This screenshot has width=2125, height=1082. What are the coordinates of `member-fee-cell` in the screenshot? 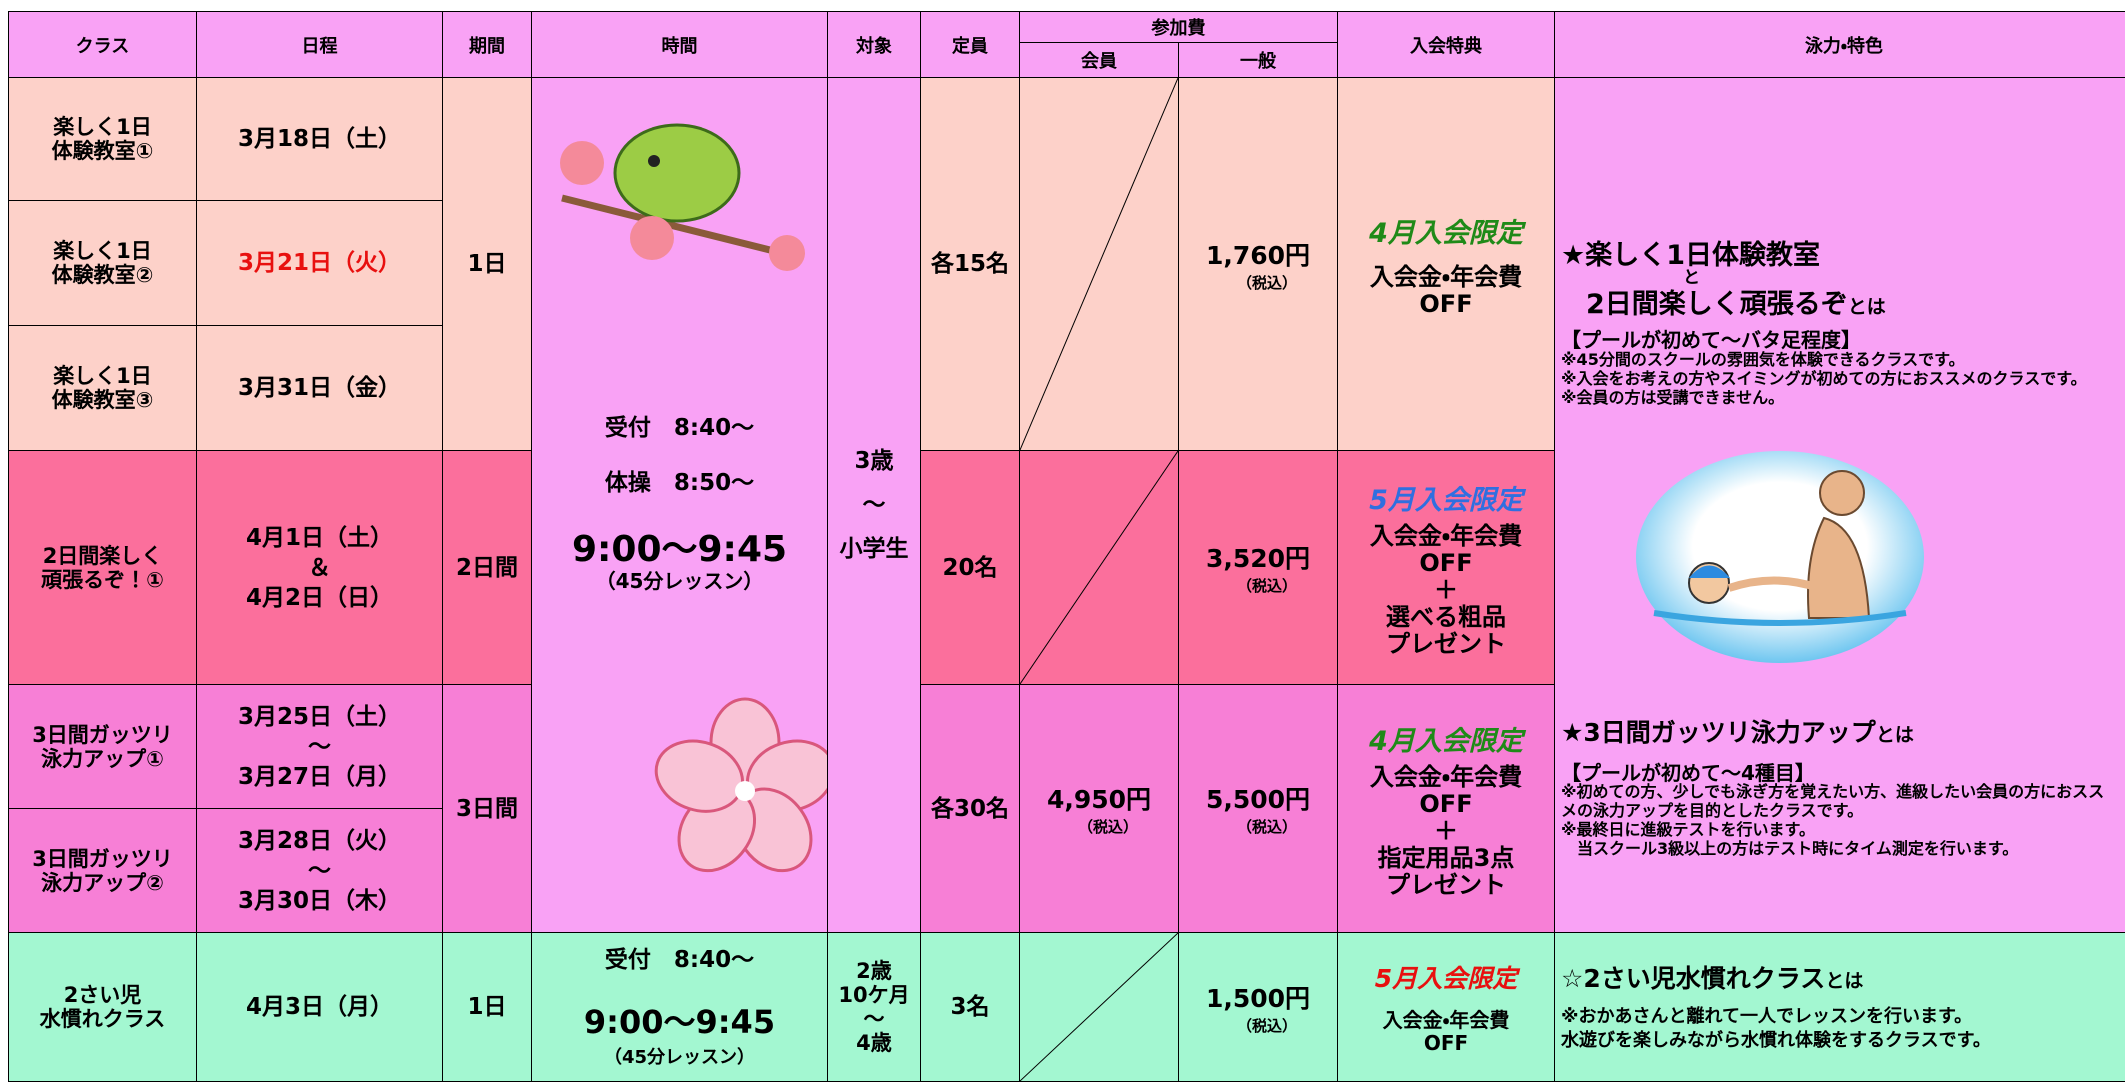 It's located at (1099, 567).